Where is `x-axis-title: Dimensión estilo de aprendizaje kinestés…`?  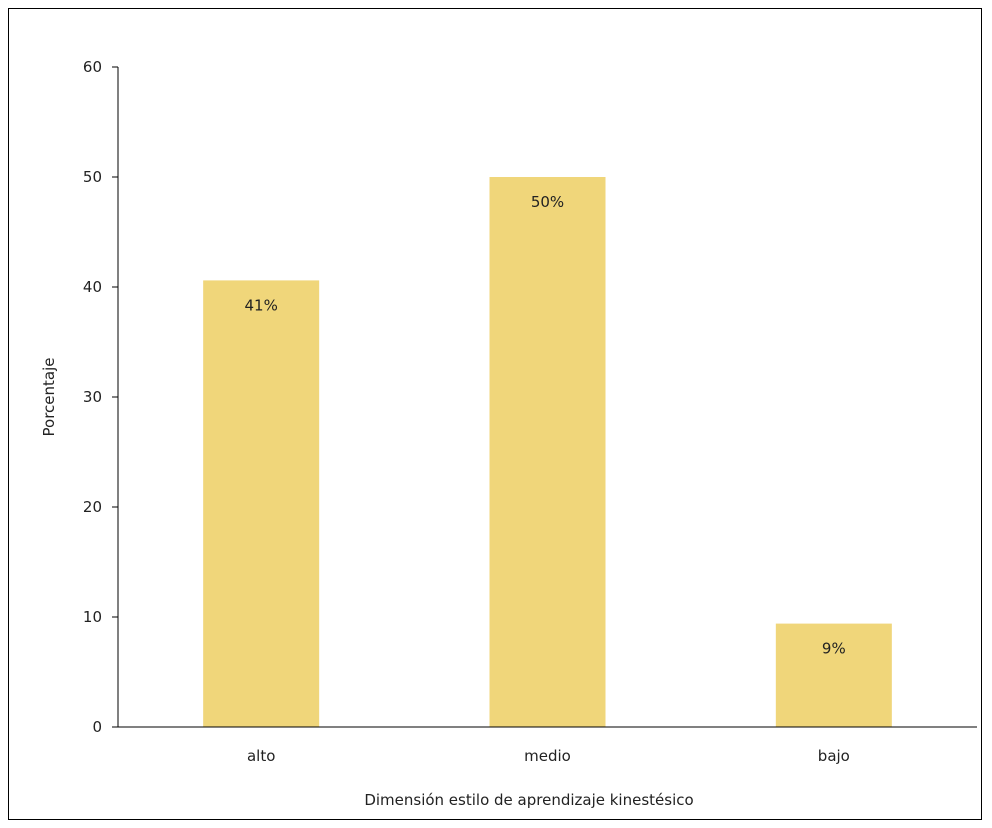 x-axis-title: Dimensión estilo de aprendizaje kinestés… is located at coordinates (528, 800).